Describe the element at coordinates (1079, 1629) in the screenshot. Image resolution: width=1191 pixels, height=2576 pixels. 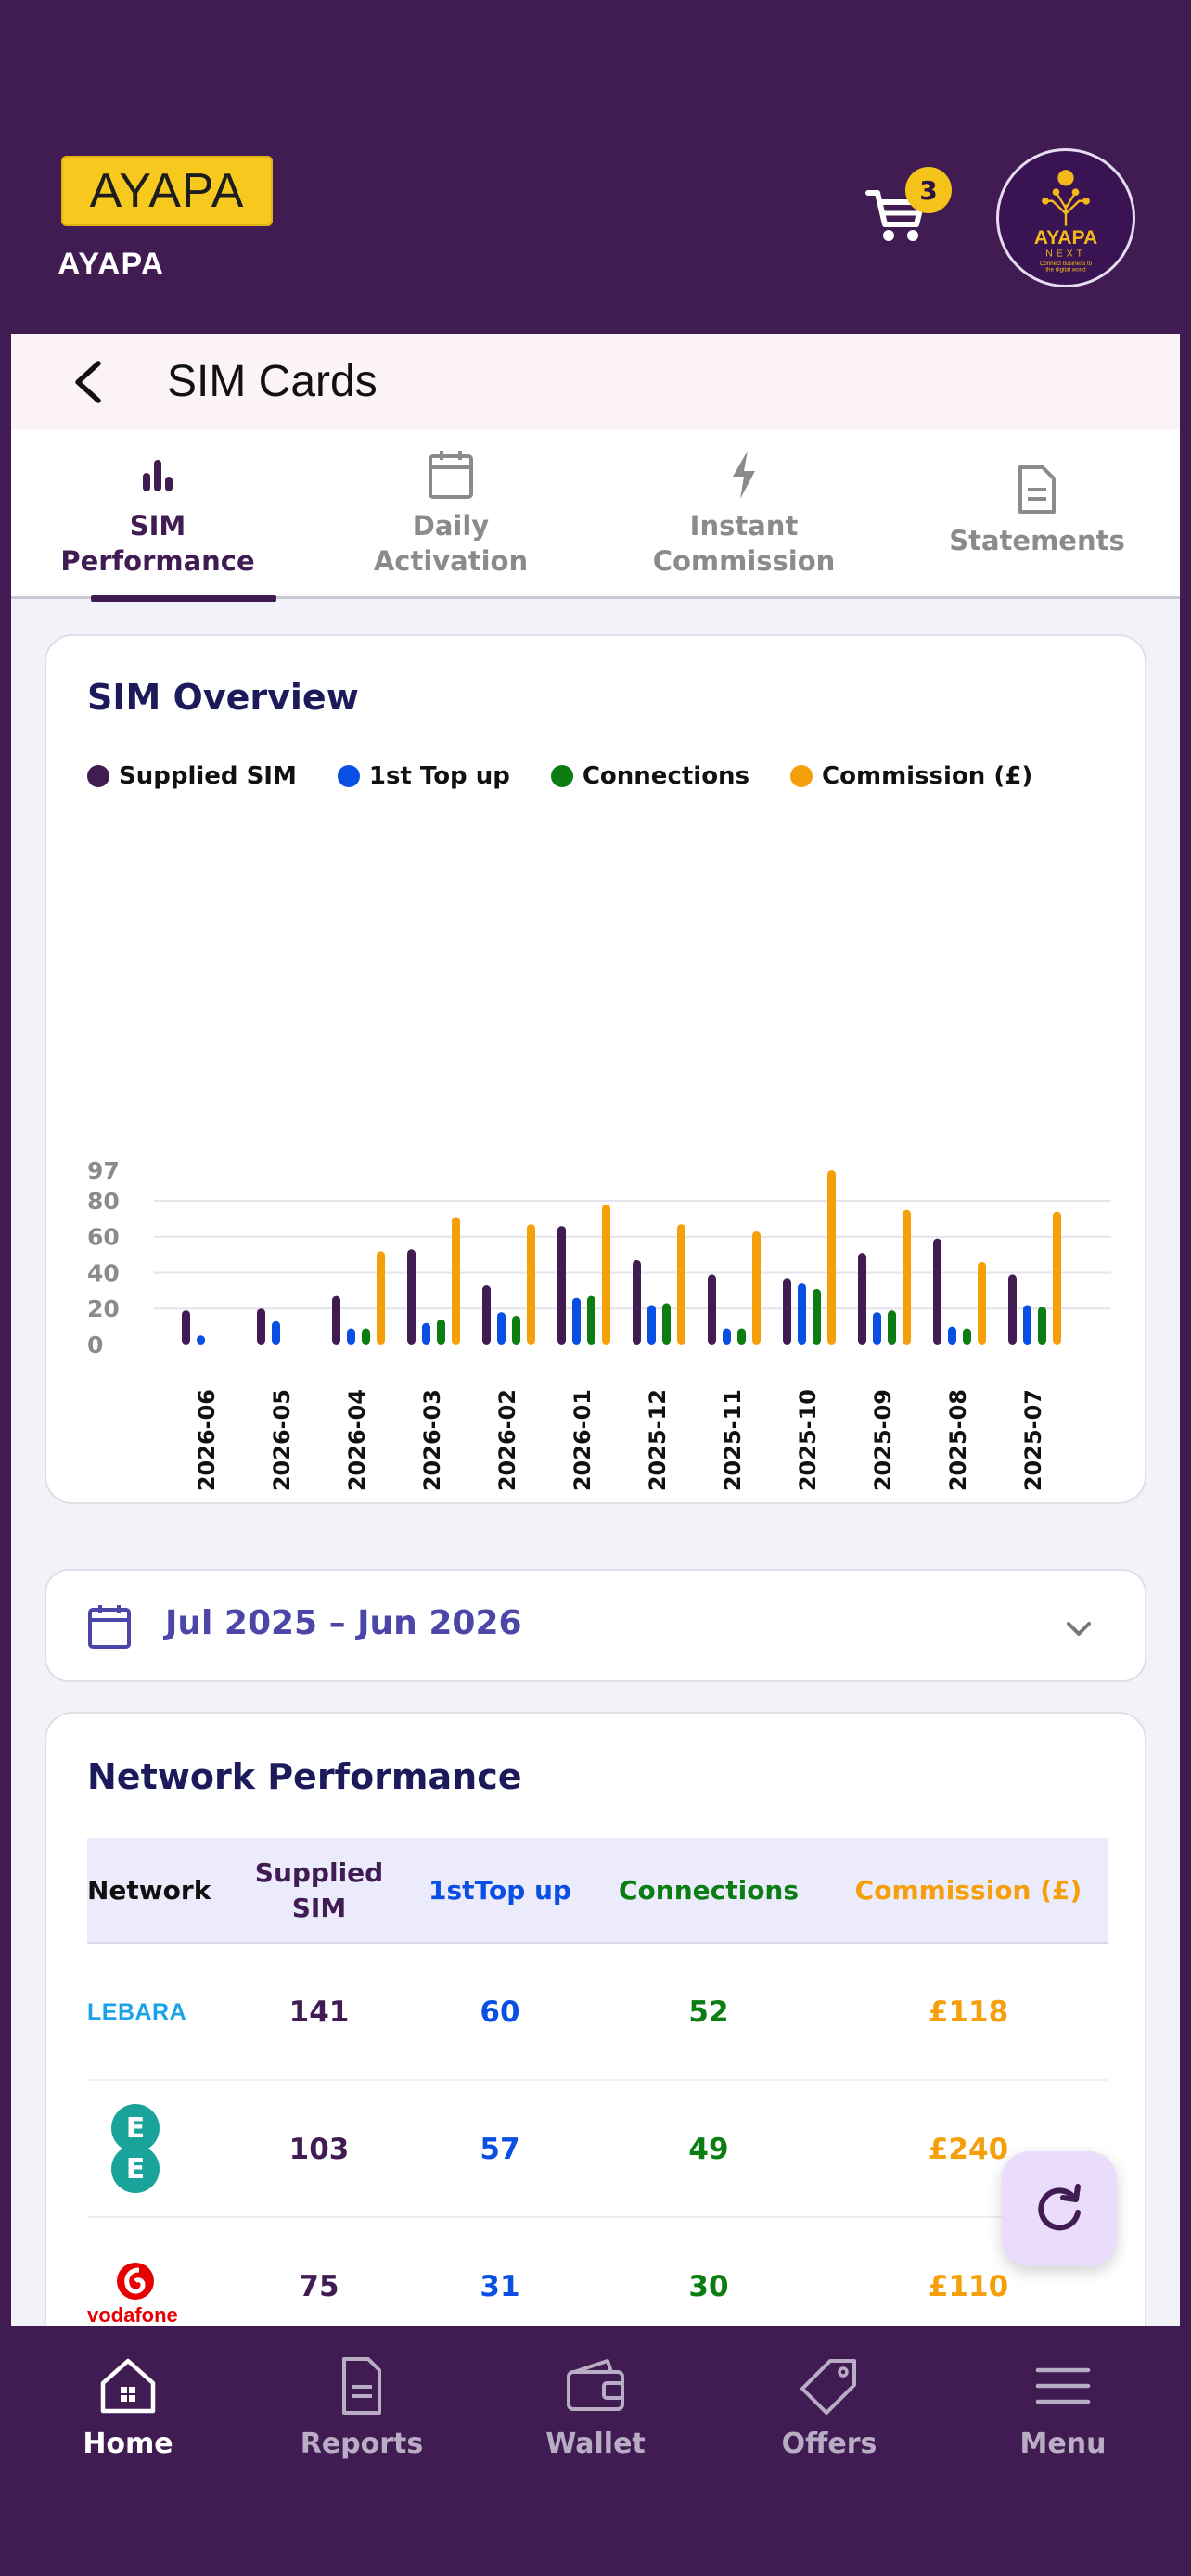
I see `chevron-down-icon` at that location.